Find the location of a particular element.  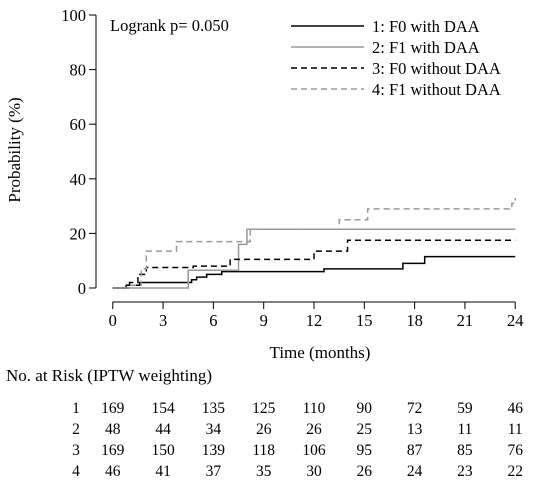

risk-cell: 34 is located at coordinates (213, 429).